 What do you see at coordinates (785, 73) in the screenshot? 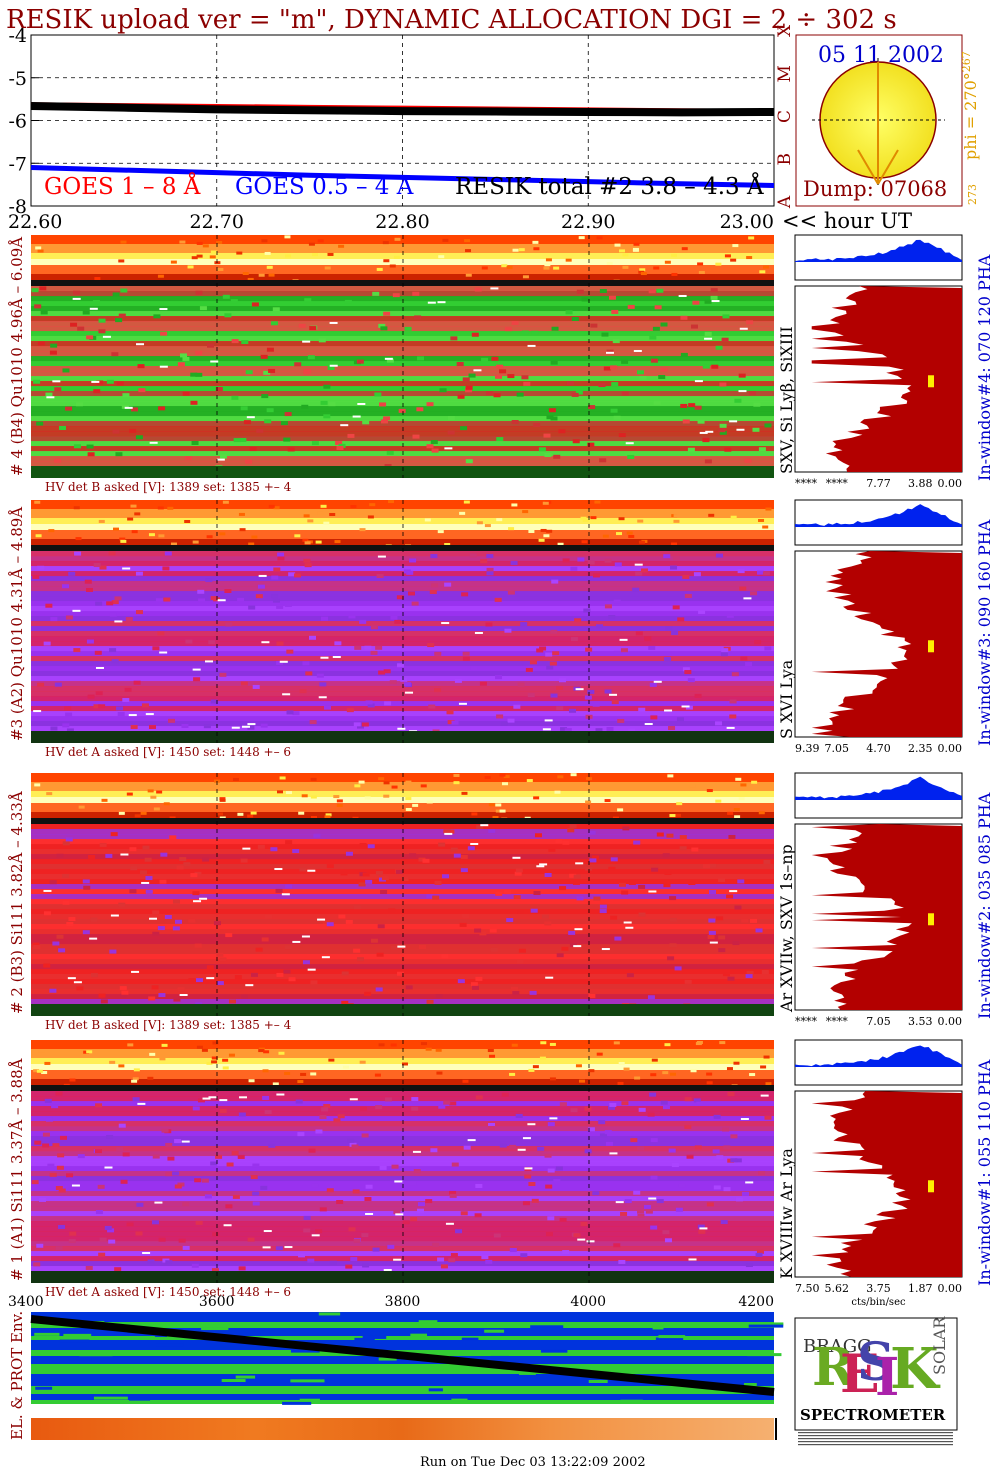
I see `goes-class-letter: M` at bounding box center [785, 73].